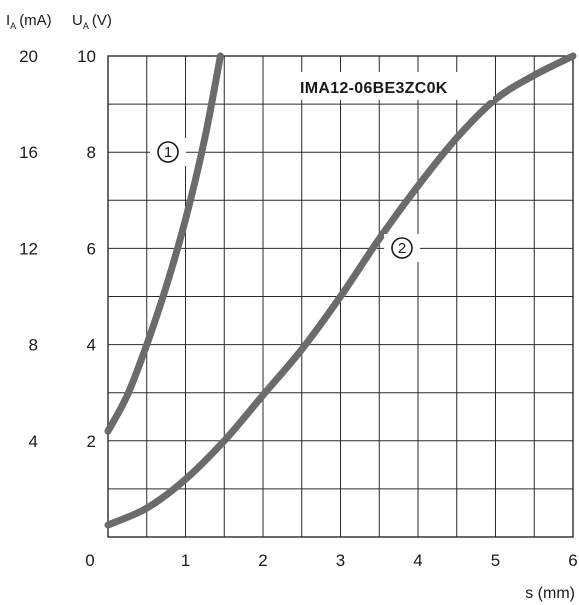 This screenshot has height=605, width=579. Describe the element at coordinates (86, 26) in the screenshot. I see `y-axis-title-voltage-sub: A` at that location.